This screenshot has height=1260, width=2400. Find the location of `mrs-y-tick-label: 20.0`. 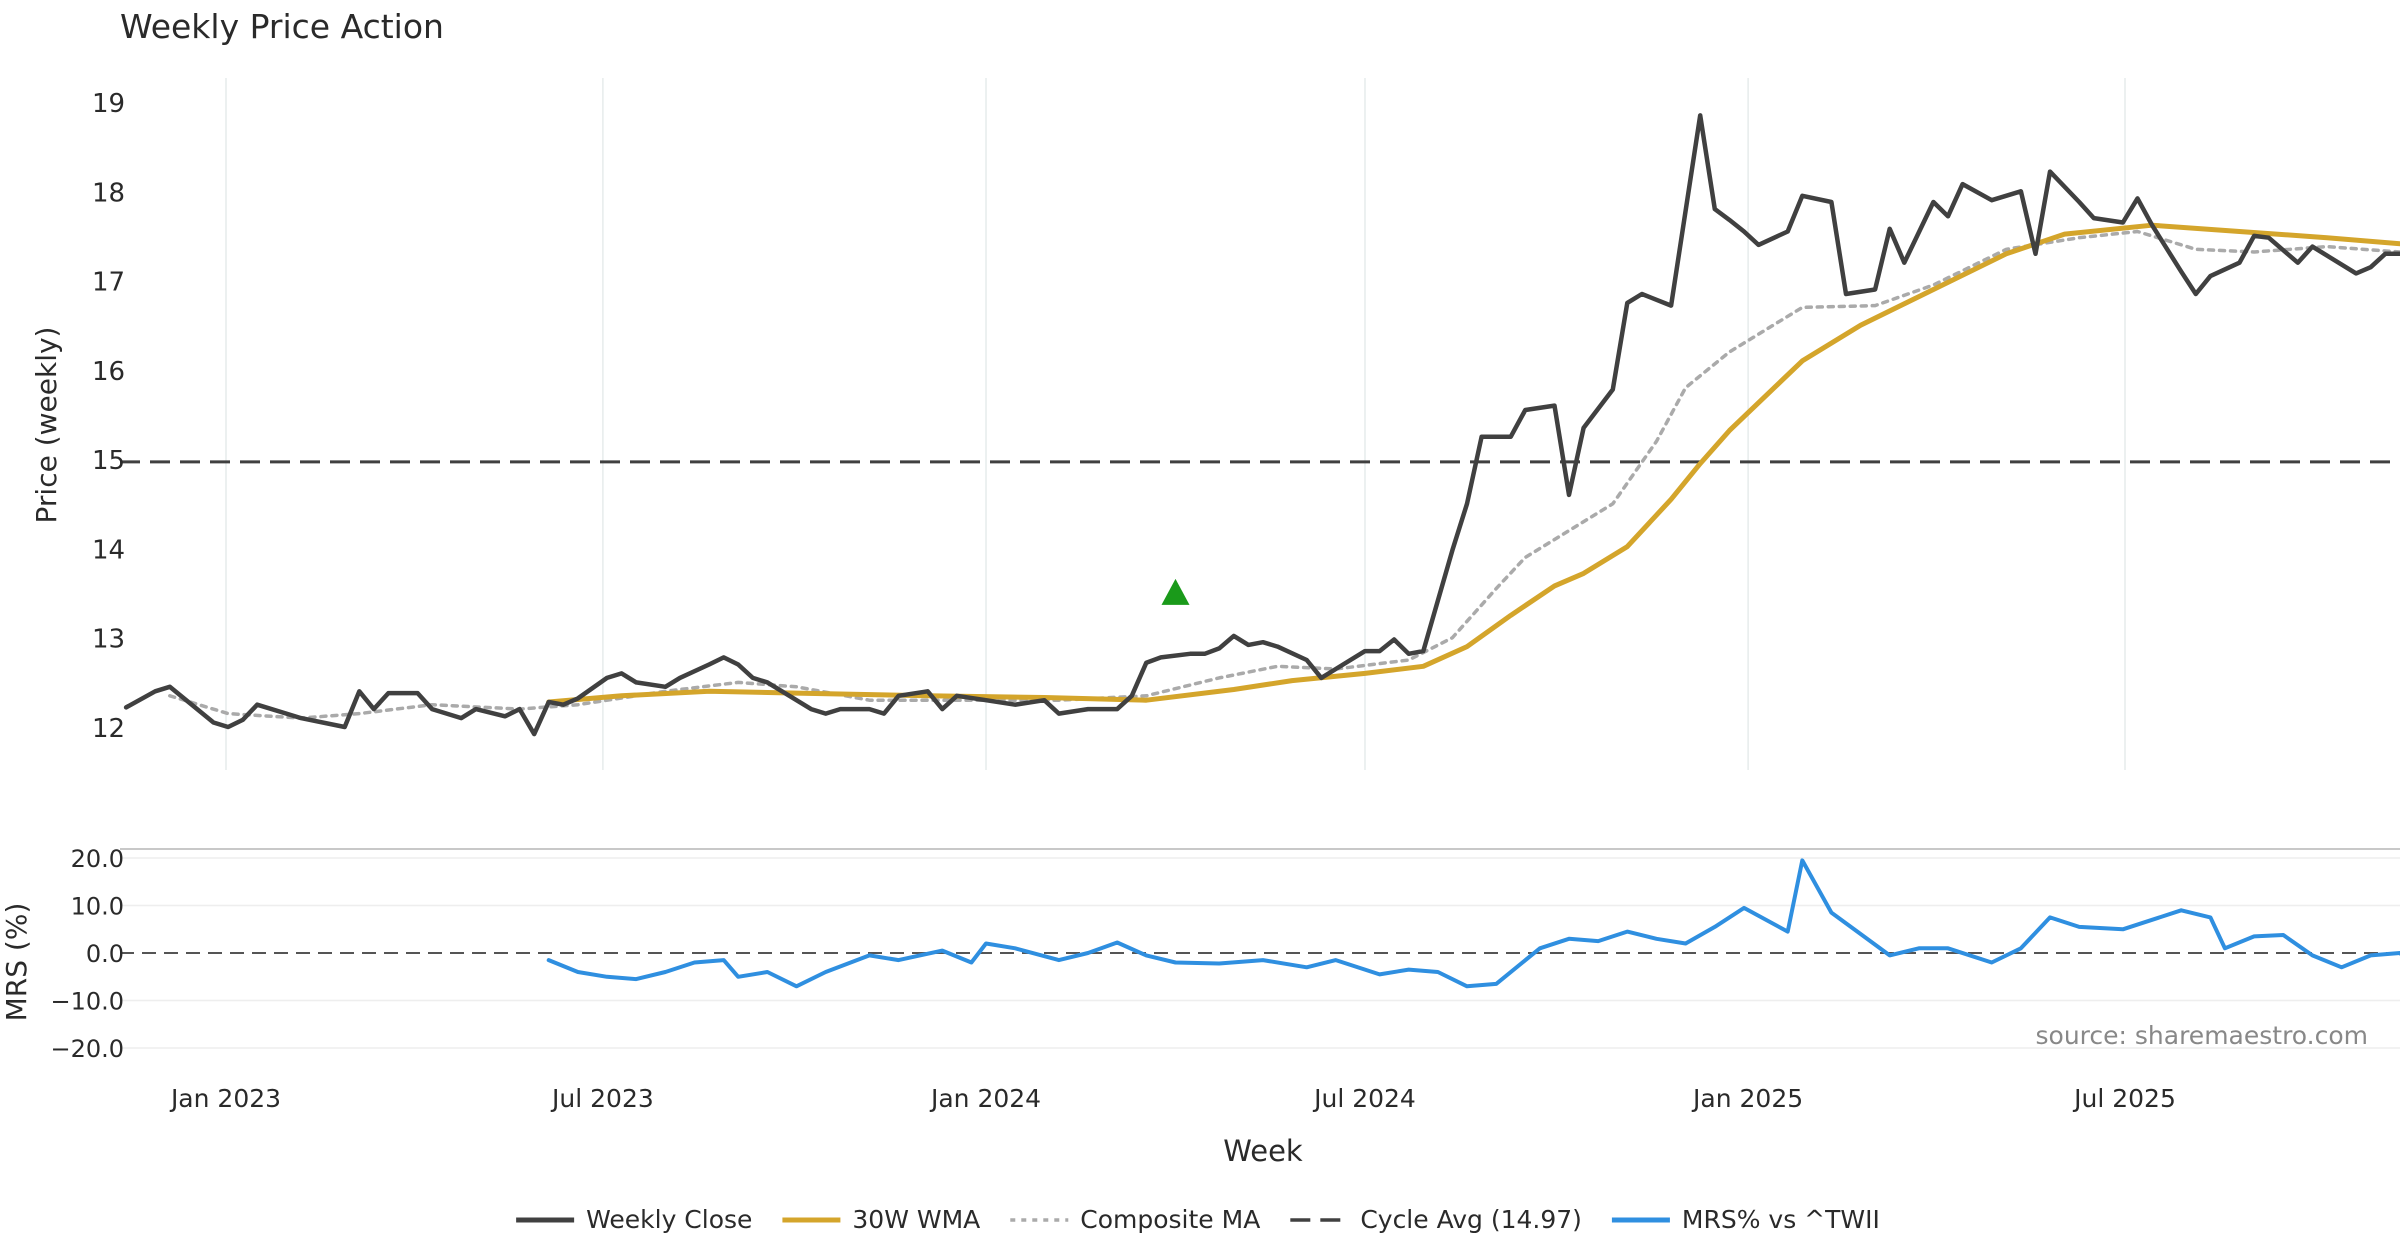

mrs-y-tick-label: 20.0 is located at coordinates (97, 859).